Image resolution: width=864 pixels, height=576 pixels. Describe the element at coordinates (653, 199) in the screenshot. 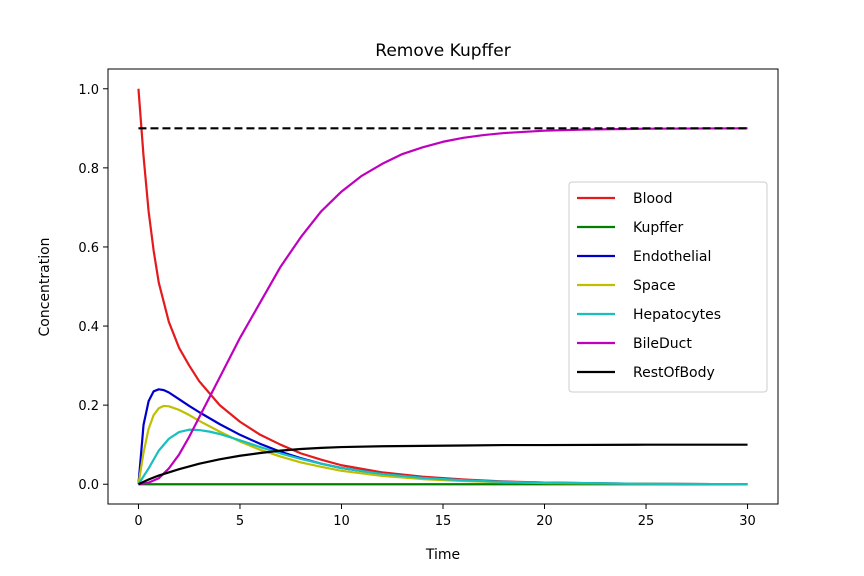

I see `legend-label-blood: Blood` at that location.